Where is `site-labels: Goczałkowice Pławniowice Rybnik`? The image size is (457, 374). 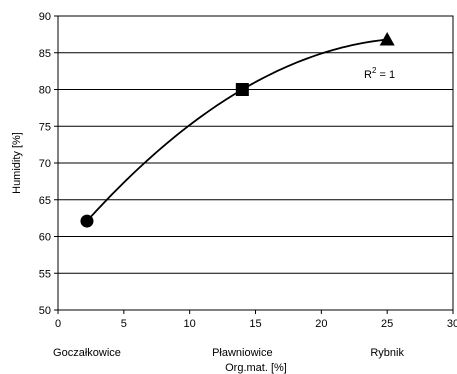 site-labels: Goczałkowice Pławniowice Rybnik is located at coordinates (228, 353).